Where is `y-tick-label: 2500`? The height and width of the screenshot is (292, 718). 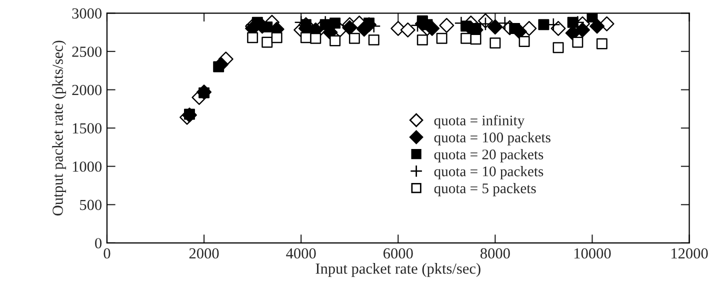 y-tick-label: 2500 is located at coordinates (87, 51).